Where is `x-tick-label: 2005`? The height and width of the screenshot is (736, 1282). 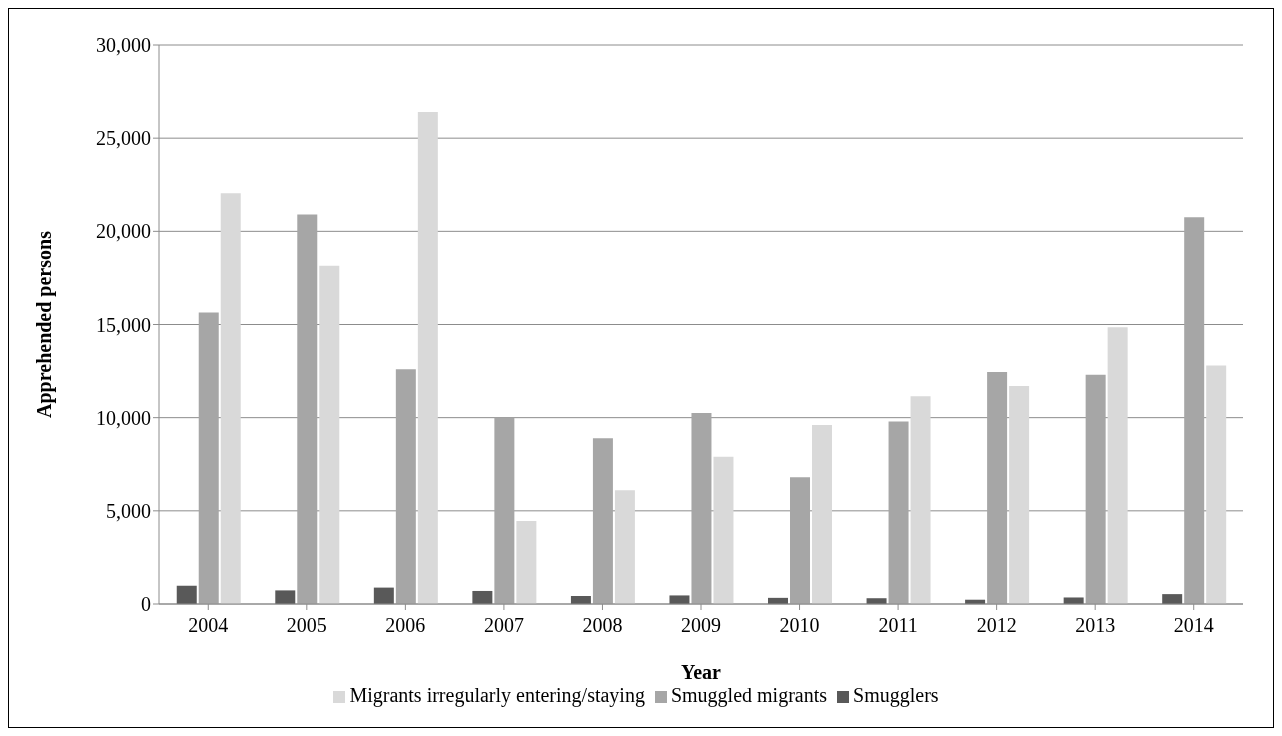
x-tick-label: 2005 is located at coordinates (306, 625).